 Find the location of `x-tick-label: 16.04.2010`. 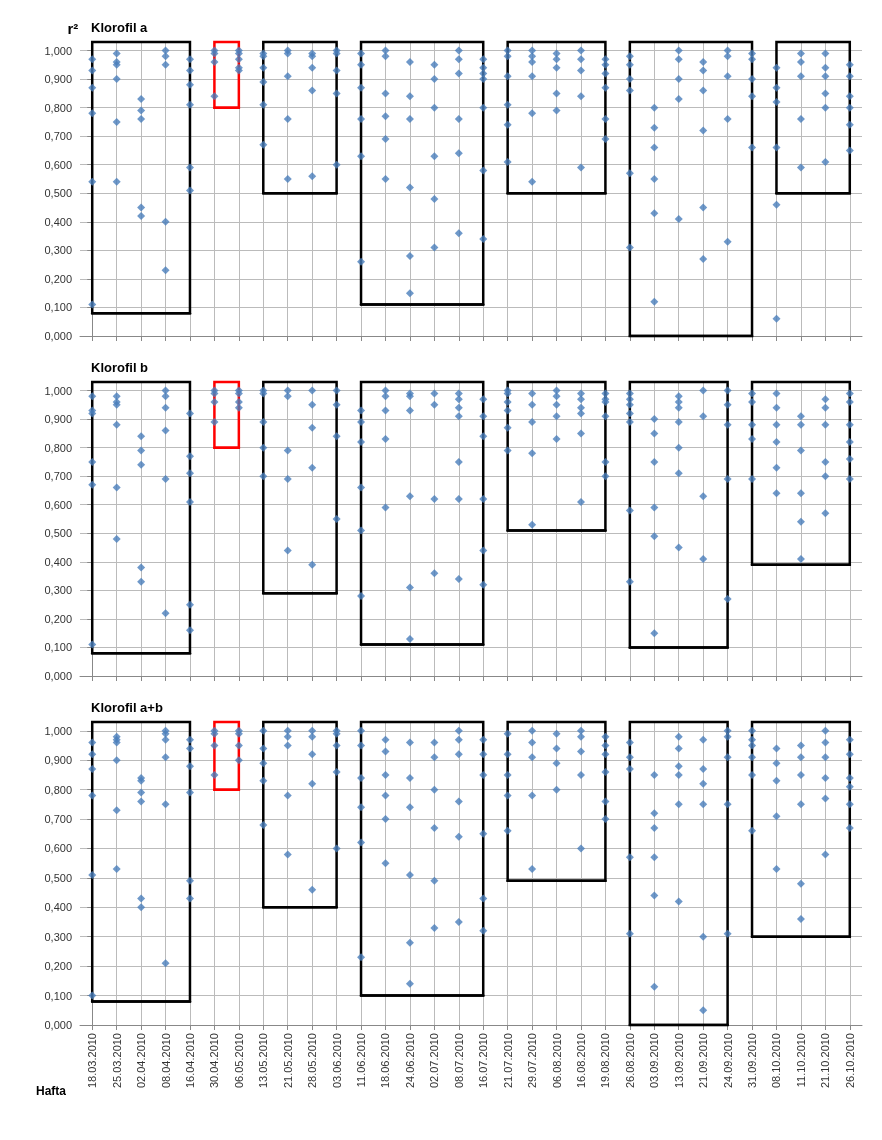

x-tick-label: 16.04.2010 is located at coordinates (189, 1061).